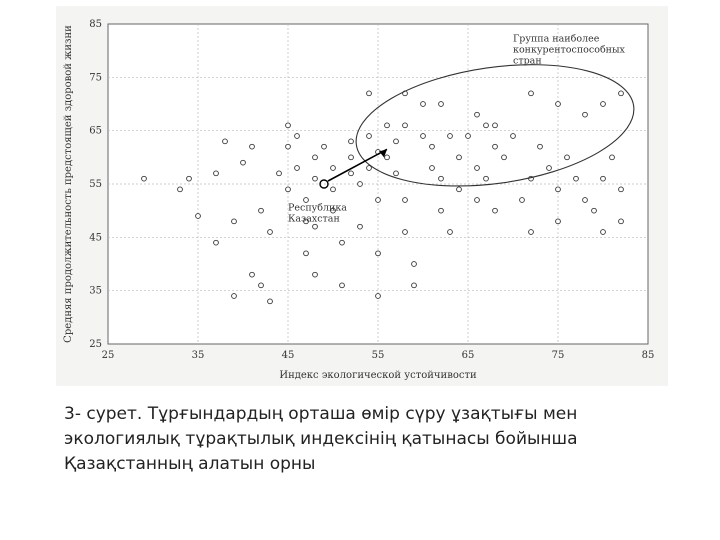 The image size is (720, 540). What do you see at coordinates (569, 49) in the screenshot?
I see `competitive-group-label: конкурентоспособных` at bounding box center [569, 49].